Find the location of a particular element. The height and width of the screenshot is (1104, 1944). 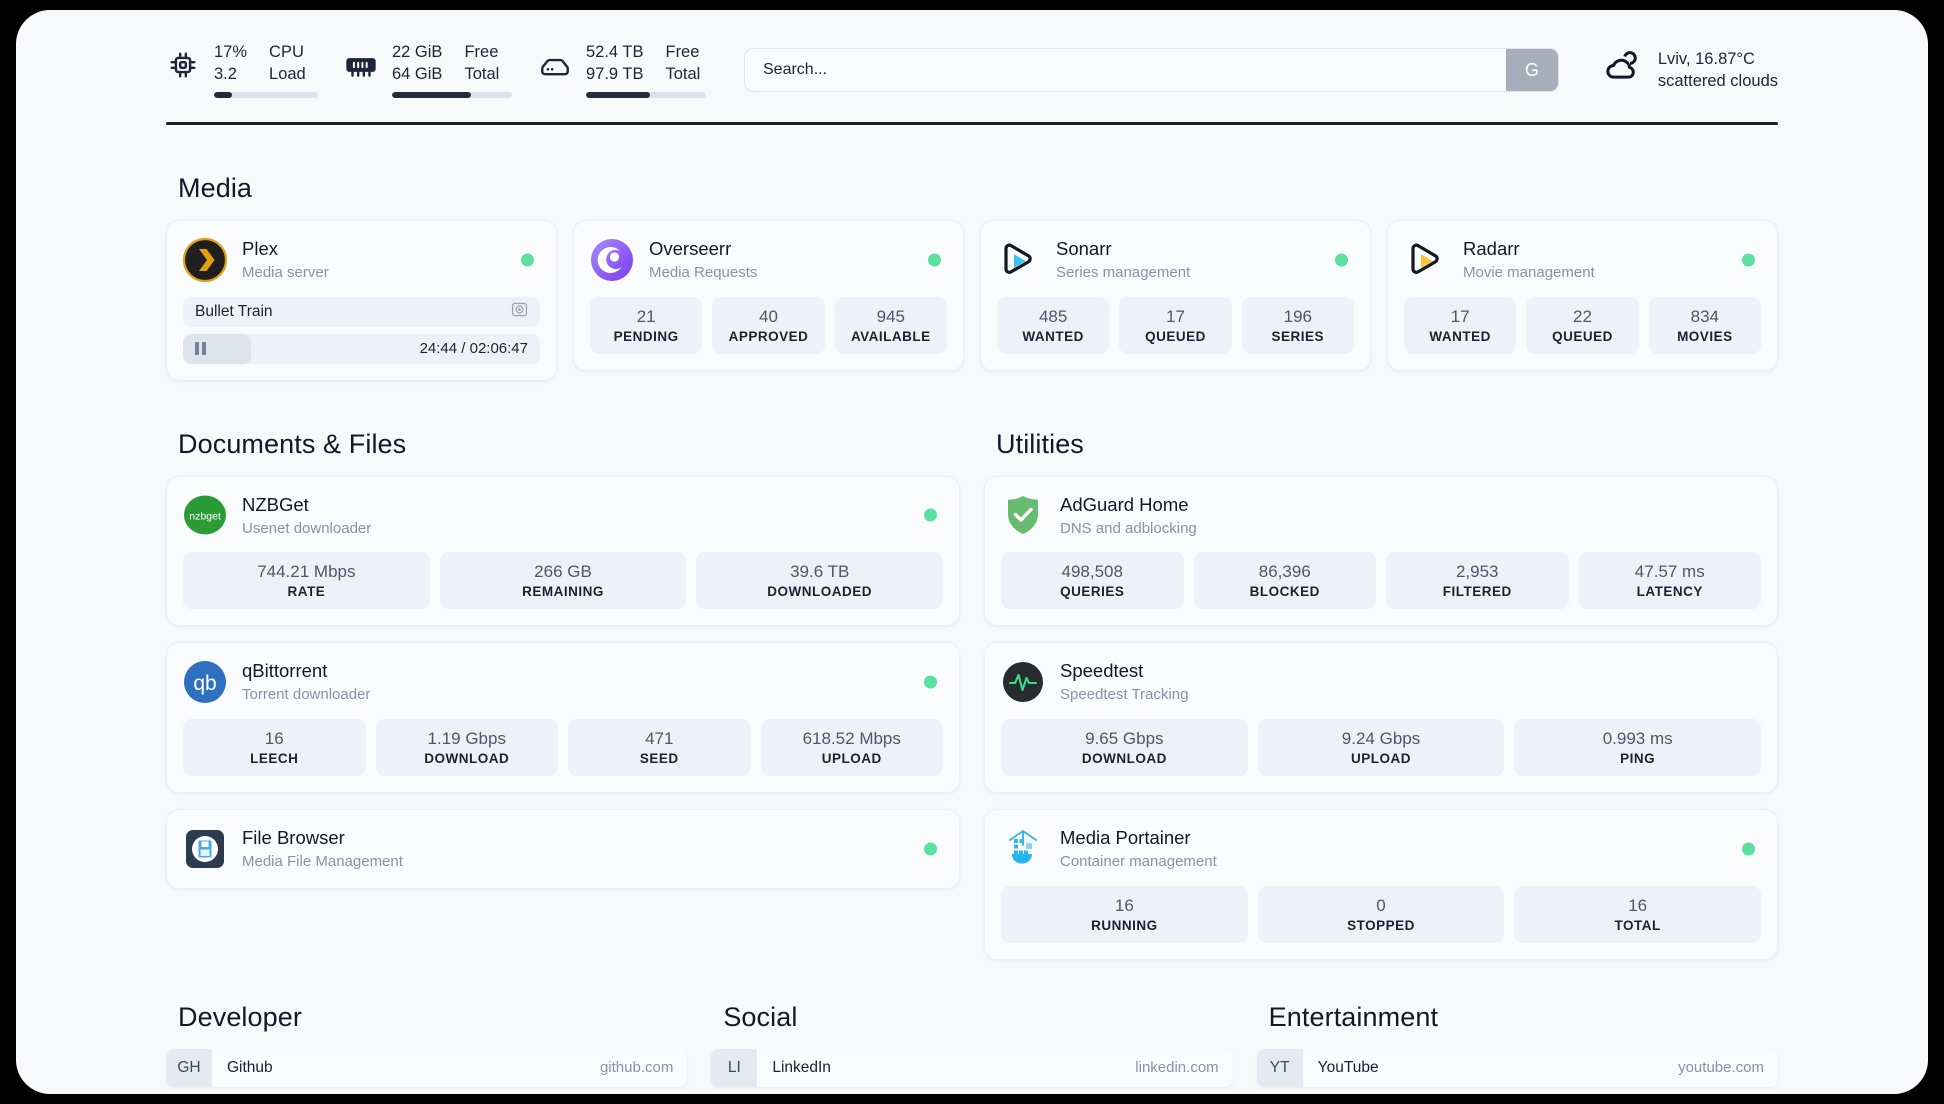

stat-box: 498,508 QUERIES is located at coordinates (1092, 581).